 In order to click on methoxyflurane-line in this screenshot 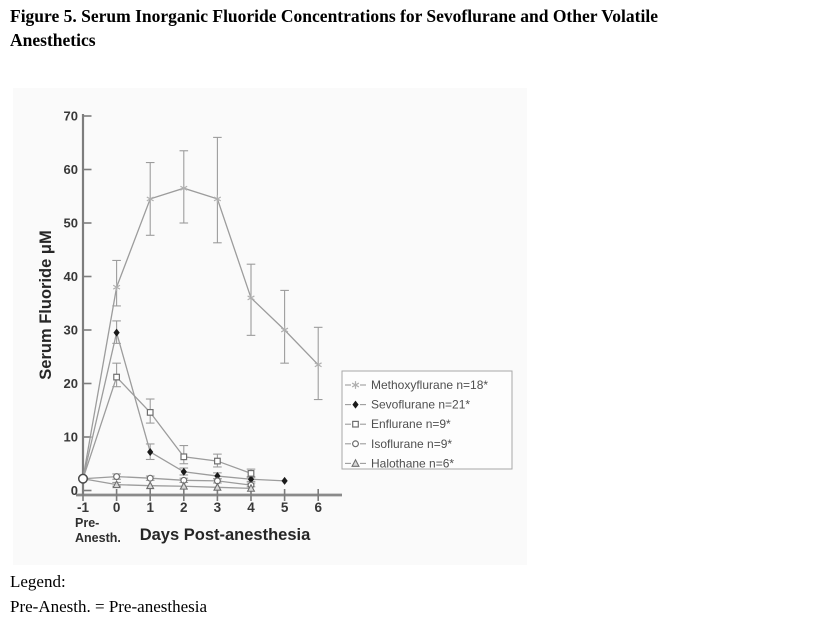, I will do `click(200, 333)`.